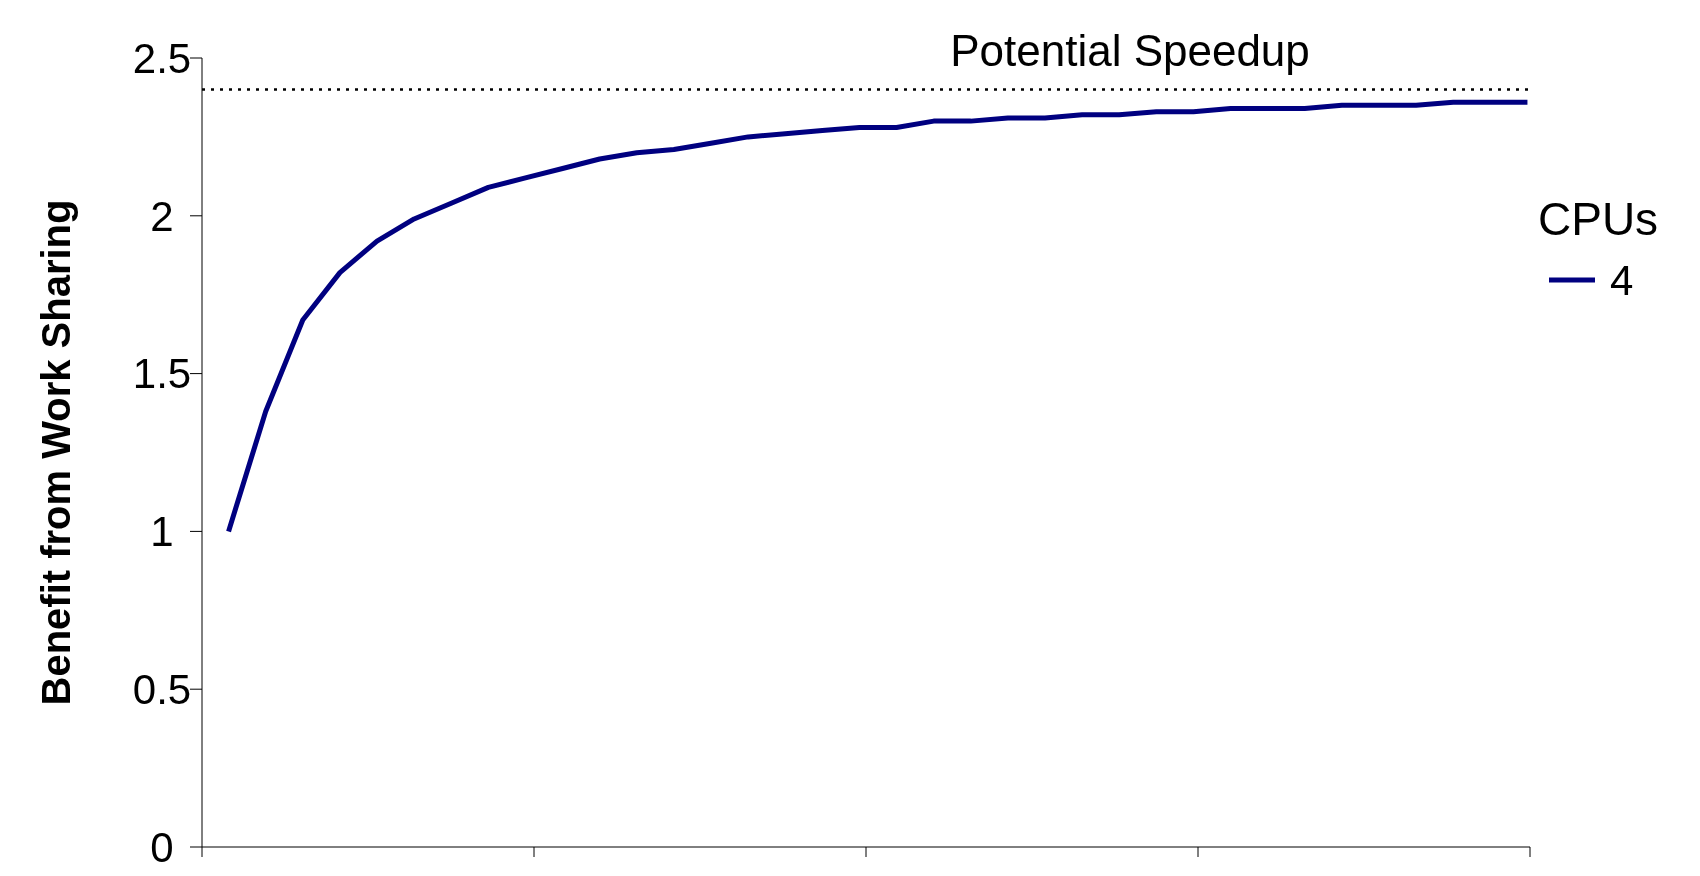  I want to click on ref-line-label: Potential Speedup, so click(1130, 50).